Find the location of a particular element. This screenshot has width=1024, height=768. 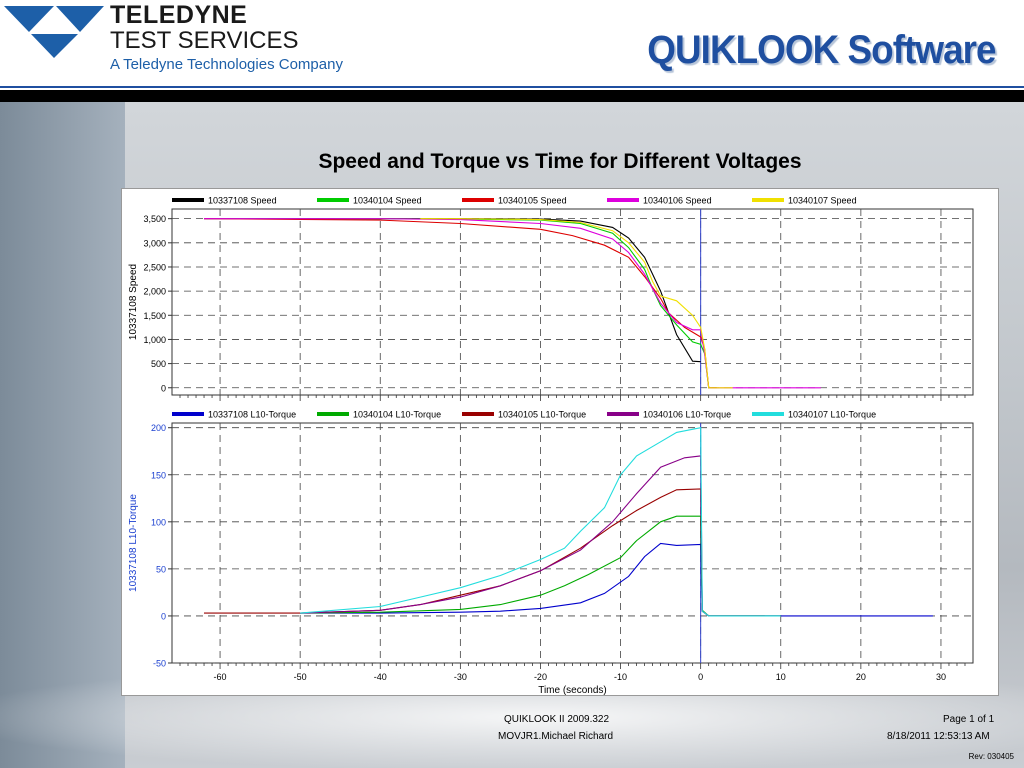

y-tick-label: 200 is located at coordinates (158, 428).